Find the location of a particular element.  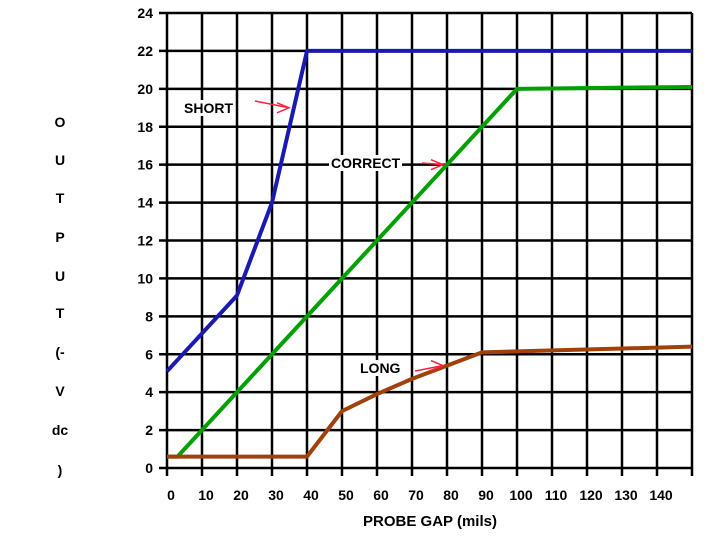

y-label-letter: ) is located at coordinates (60, 470).